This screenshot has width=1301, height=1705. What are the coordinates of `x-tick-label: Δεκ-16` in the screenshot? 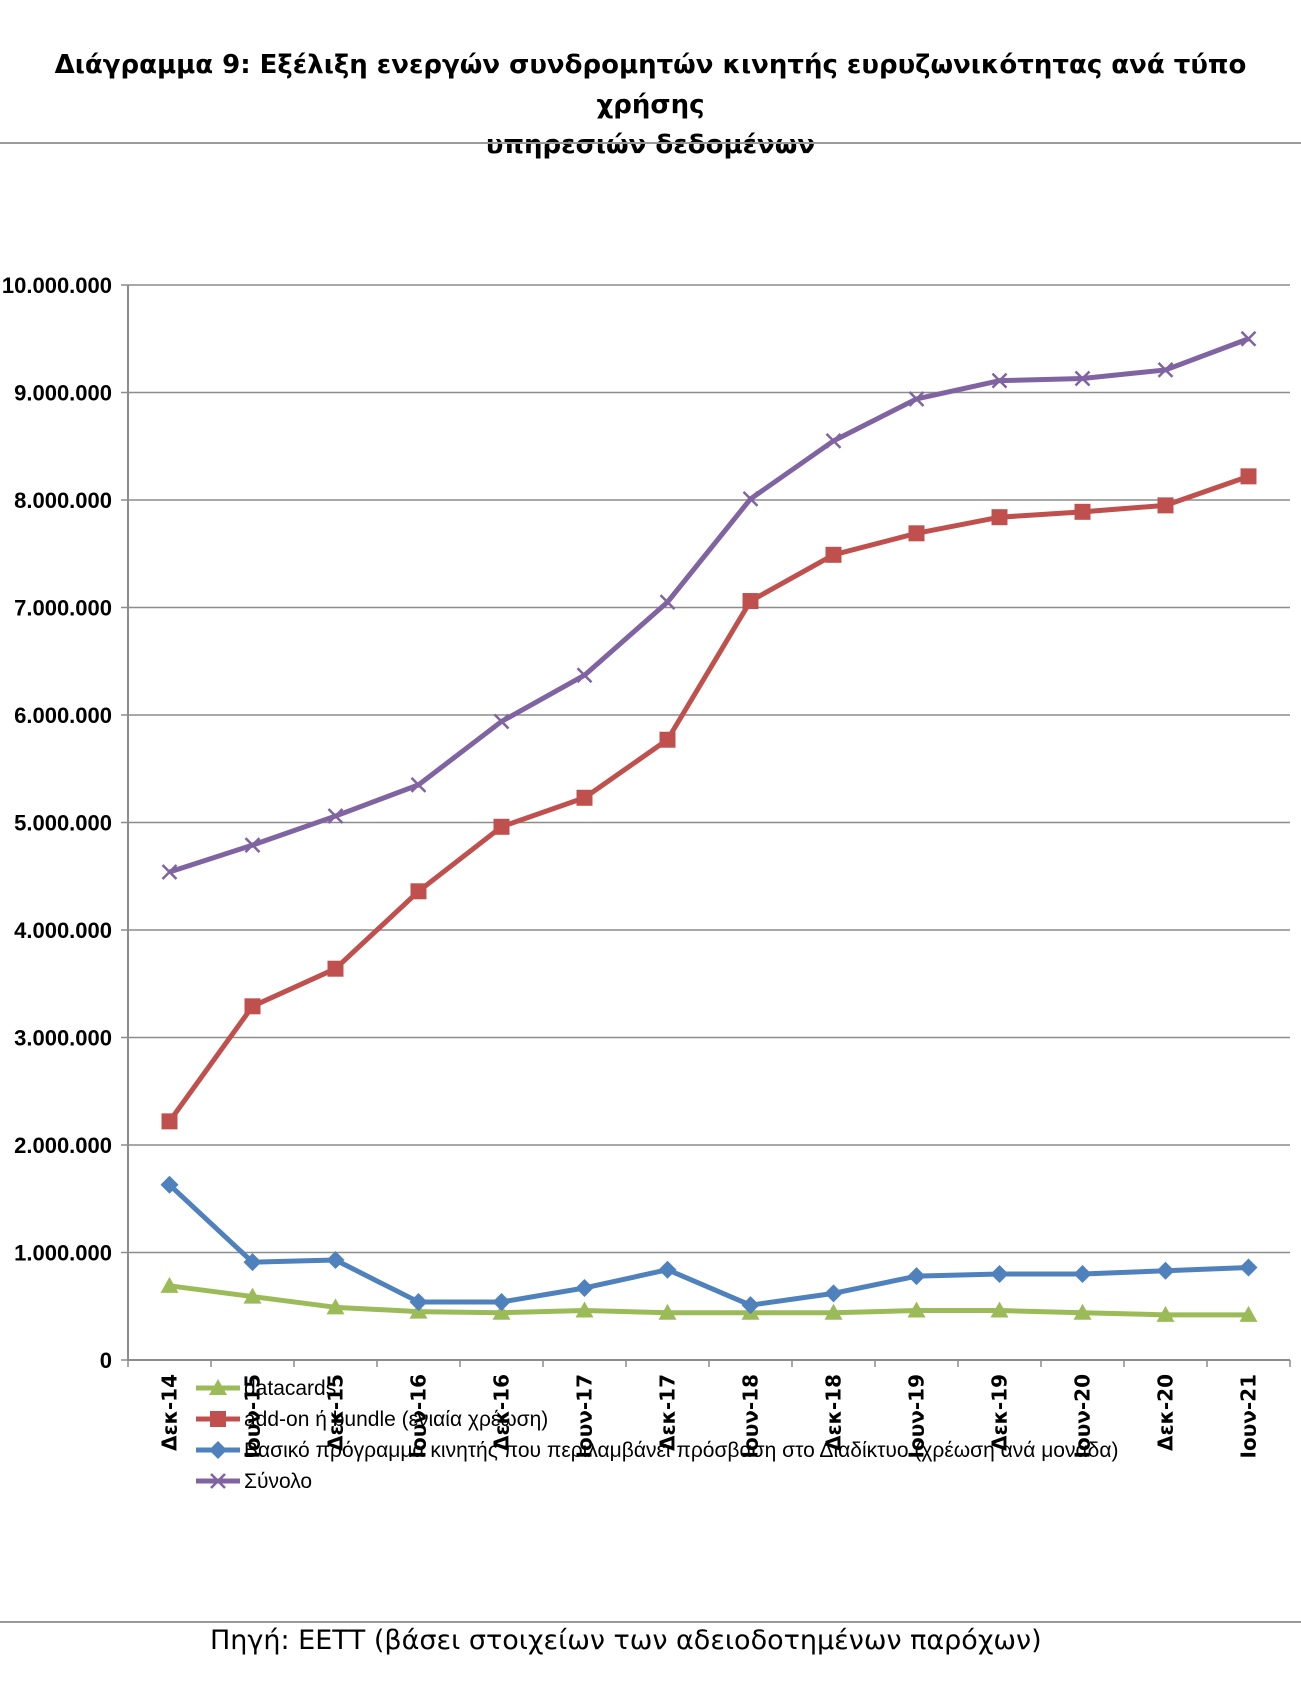 It's located at (502, 1412).